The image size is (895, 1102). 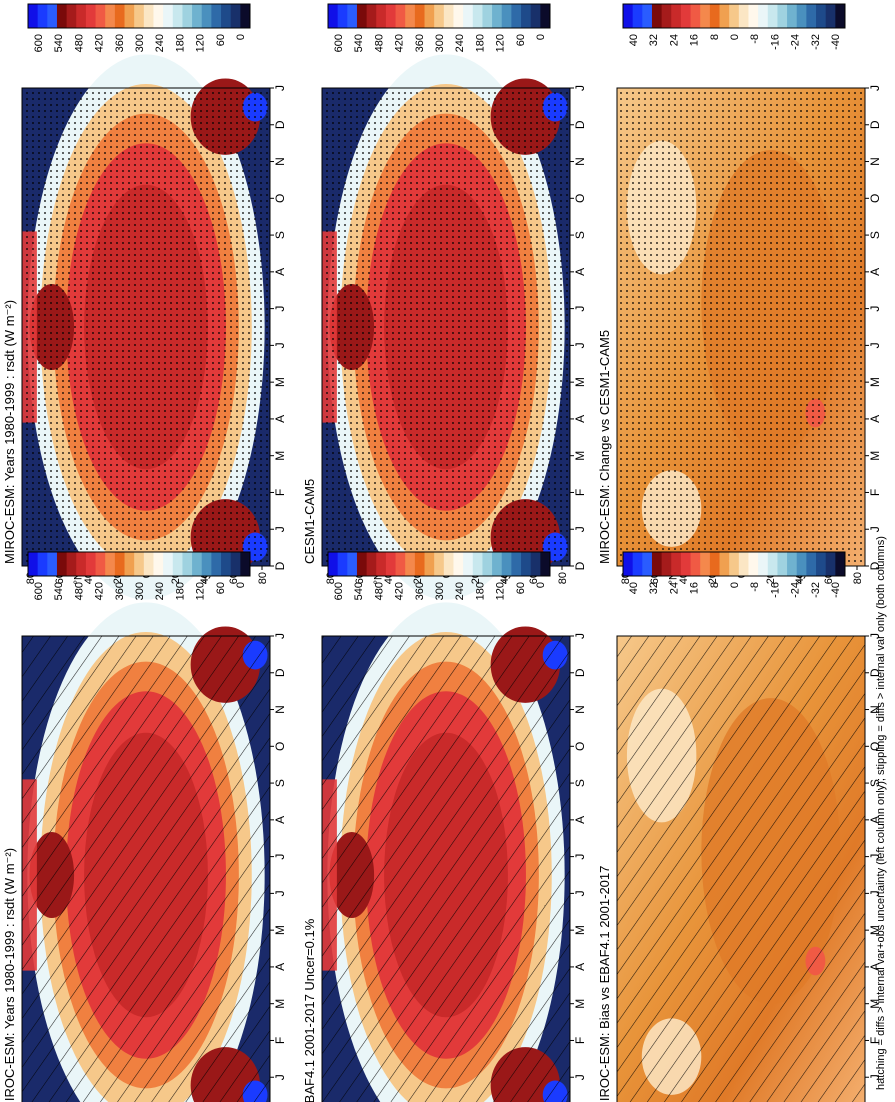 What do you see at coordinates (755, 39) in the screenshot?
I see `colorbar-label: -8` at bounding box center [755, 39].